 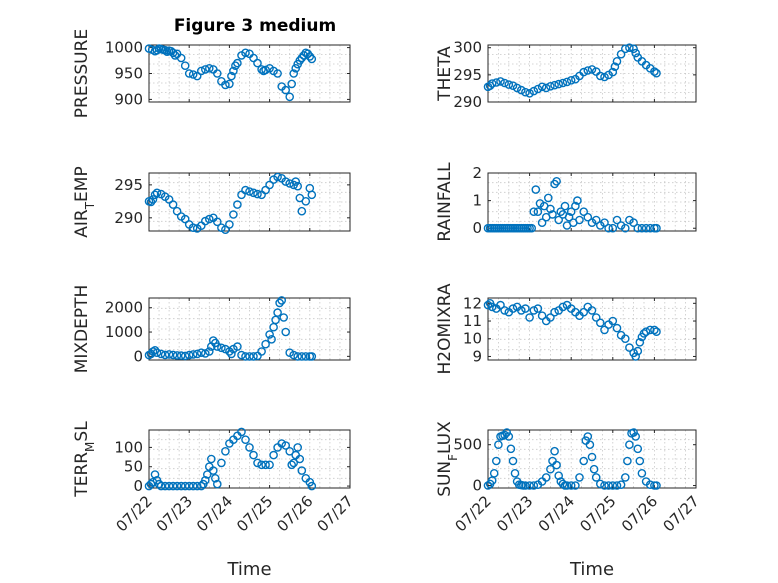 What do you see at coordinates (128, 74) in the screenshot?
I see `y-tick-label: 950` at bounding box center [128, 74].